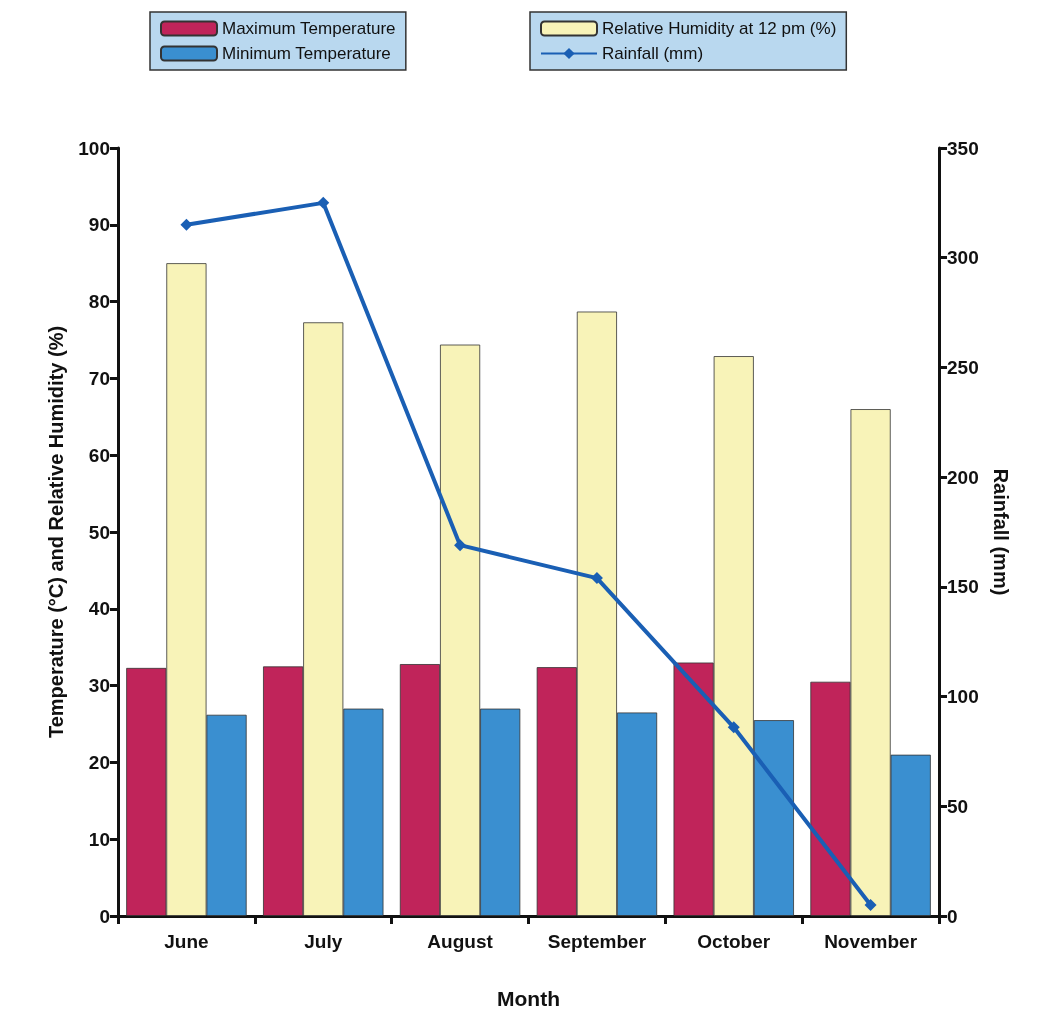 The height and width of the screenshot is (1028, 1057). I want to click on y-tick-label: 10, so click(99, 839).